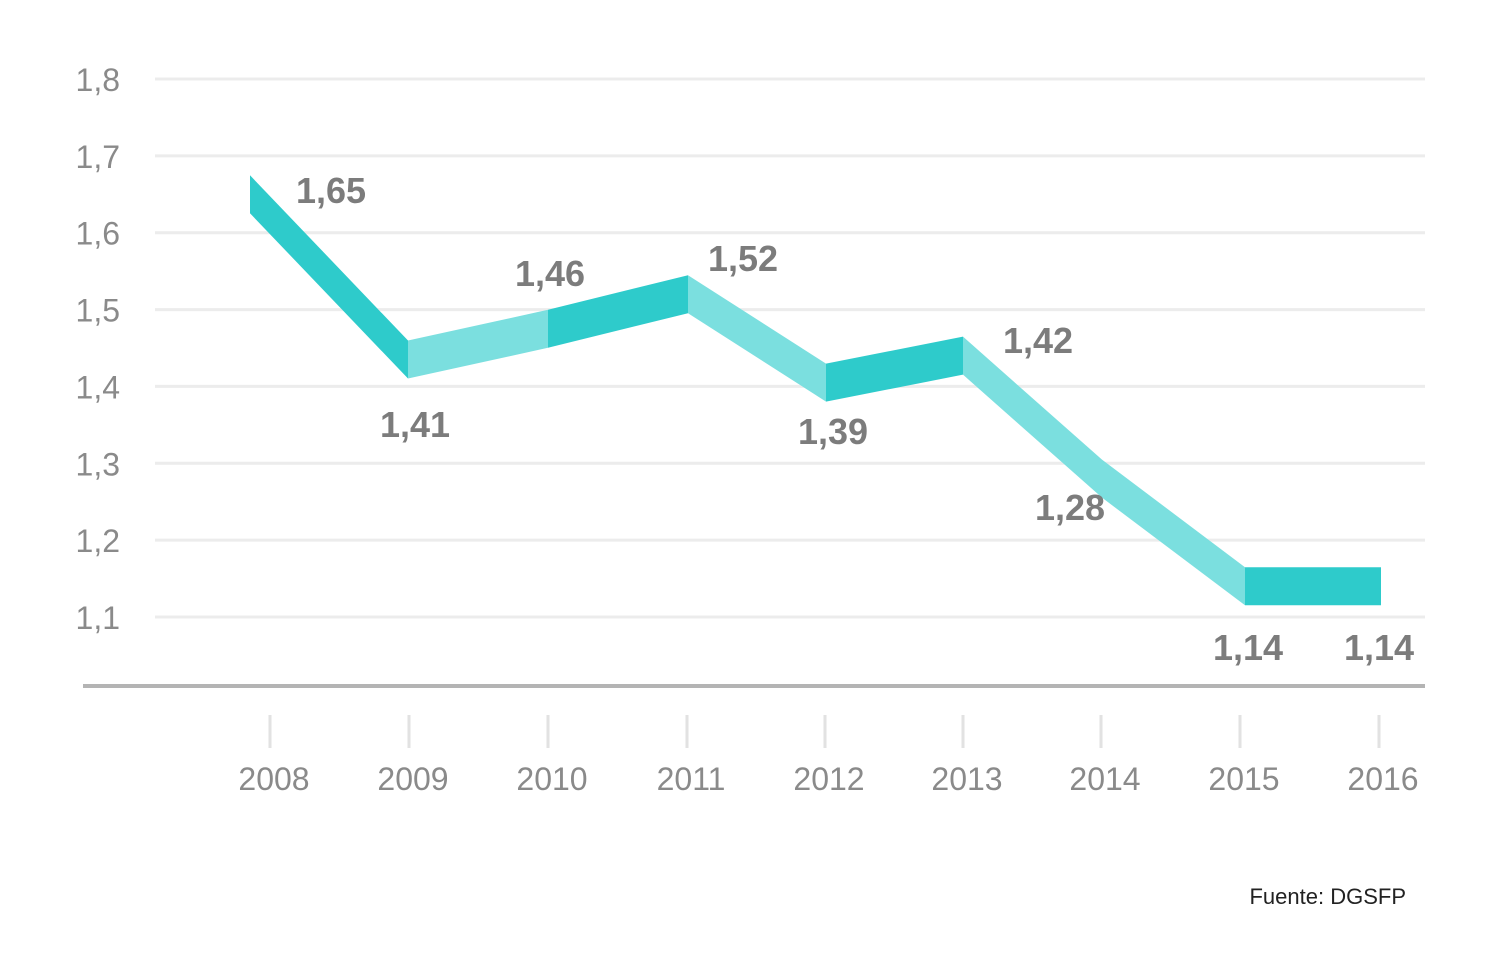 The height and width of the screenshot is (956, 1500). I want to click on x-axis: 2008 2009 2010 2011 2012 2013 2014 2015 2016, so click(754, 740).